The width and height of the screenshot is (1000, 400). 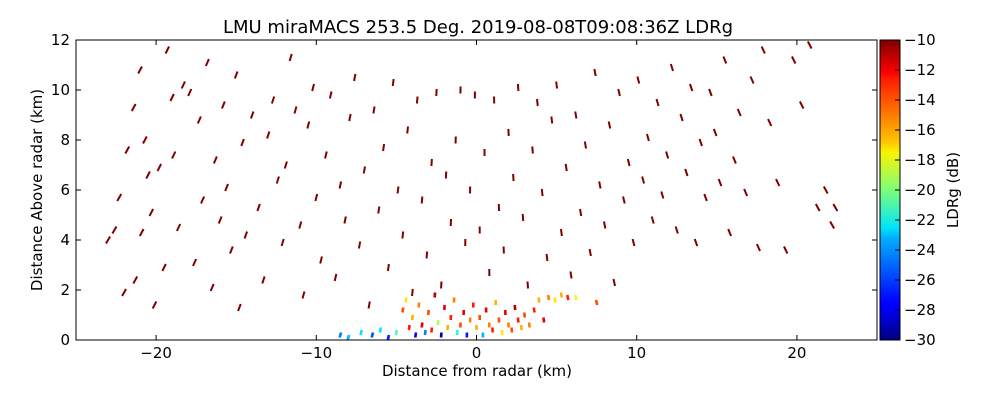 I want to click on x-tick-label: 20, so click(x=796, y=353).